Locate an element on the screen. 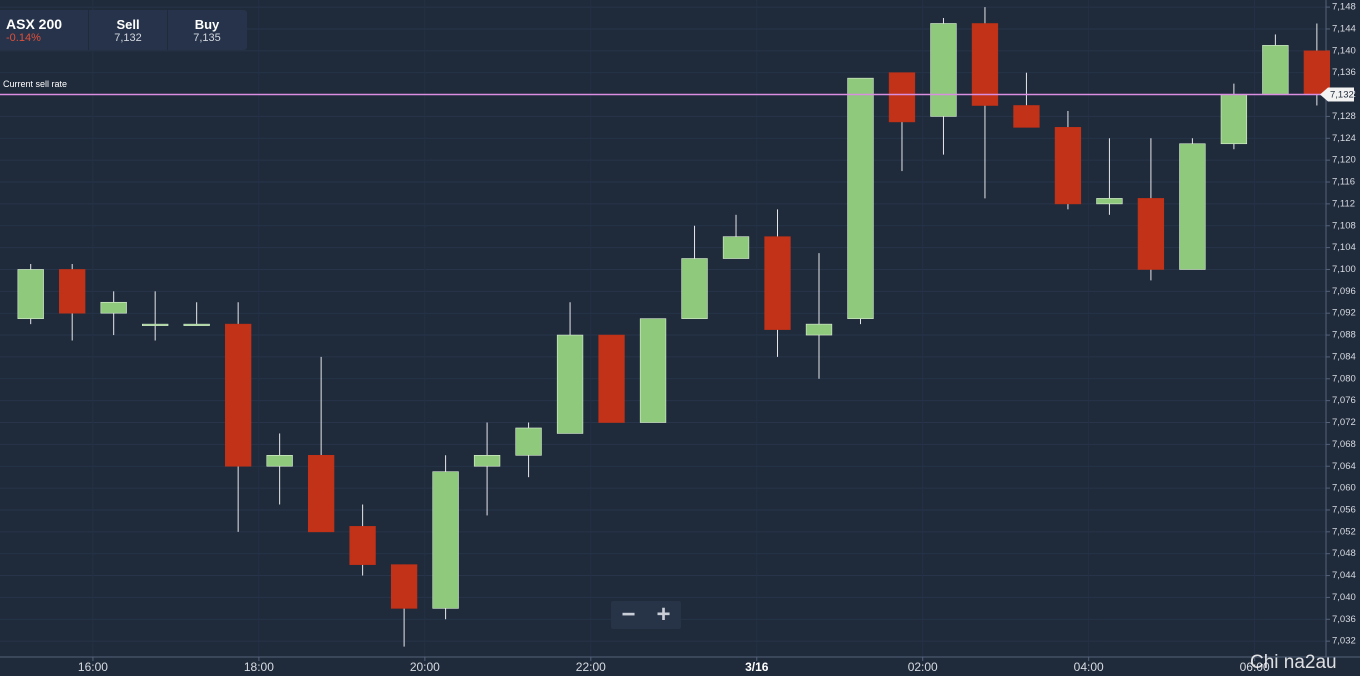  y-tick-label: 7,120 is located at coordinates (1344, 160).